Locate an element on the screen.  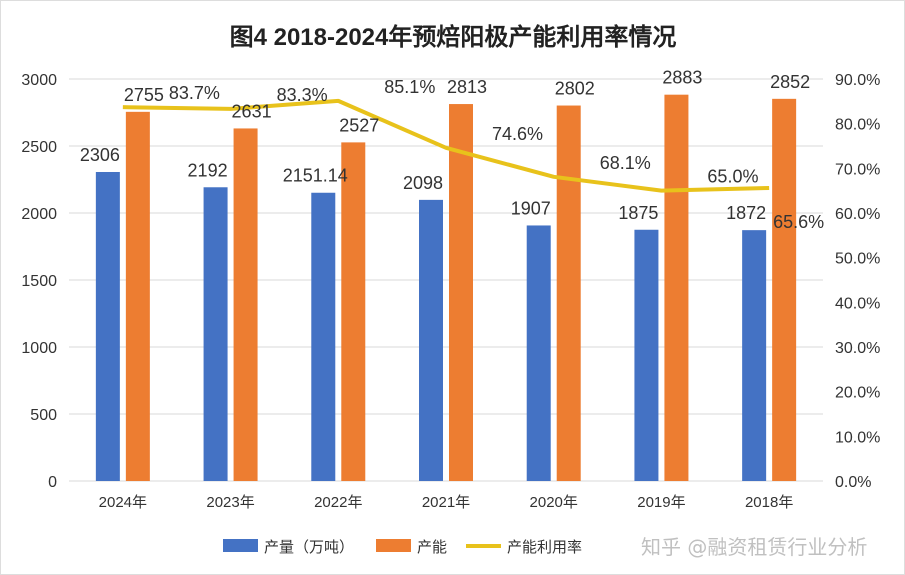
legend-label: 产能 is located at coordinates (432, 547).